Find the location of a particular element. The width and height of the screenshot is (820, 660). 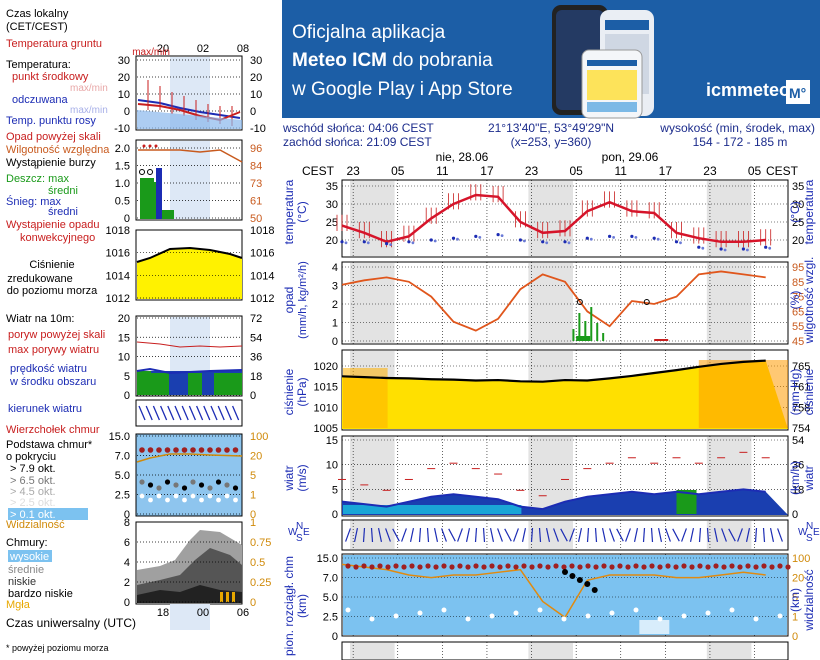

legend-tick-right: 1 is located at coordinates (253, 496).